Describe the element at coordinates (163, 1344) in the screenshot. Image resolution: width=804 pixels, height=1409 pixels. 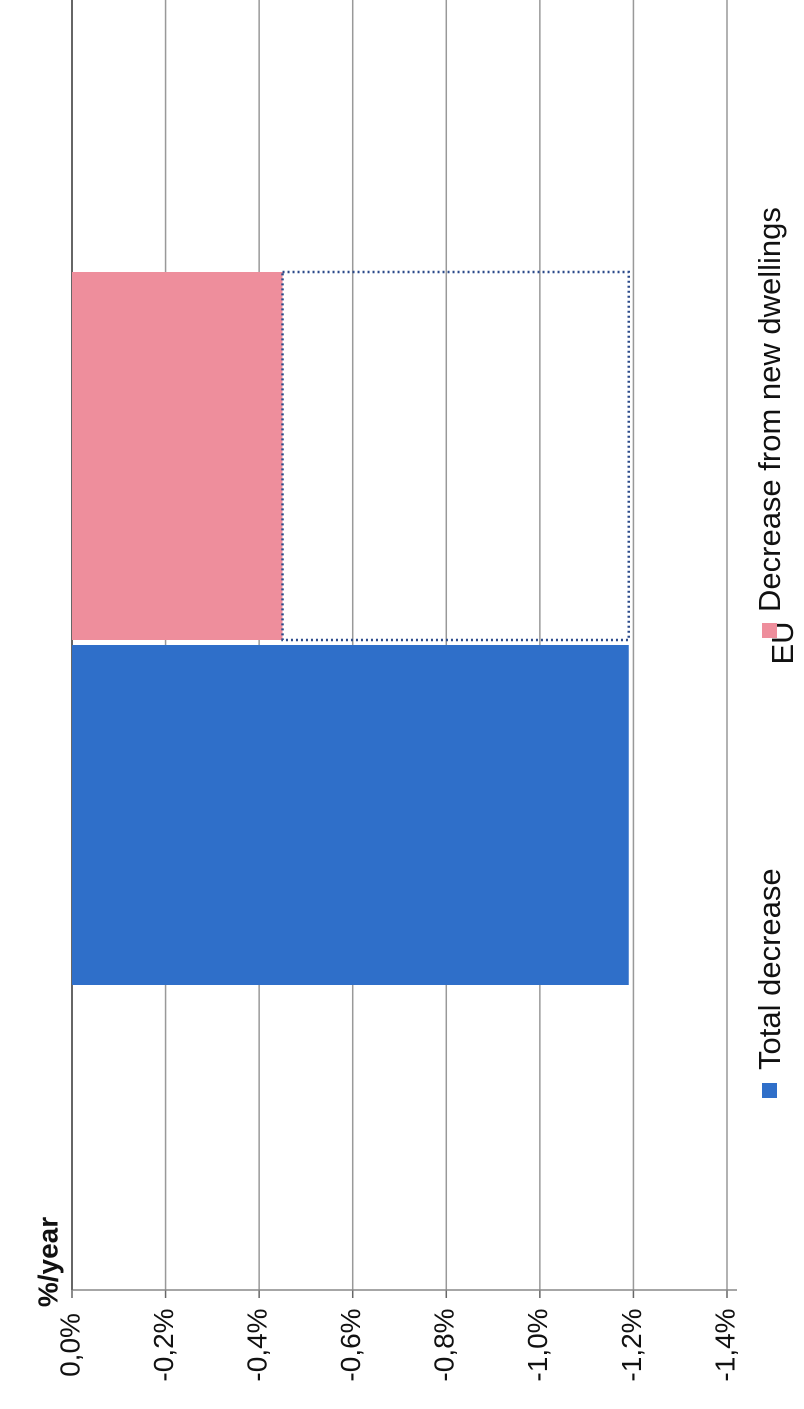
I see `y-tick-label: -0,2%` at that location.